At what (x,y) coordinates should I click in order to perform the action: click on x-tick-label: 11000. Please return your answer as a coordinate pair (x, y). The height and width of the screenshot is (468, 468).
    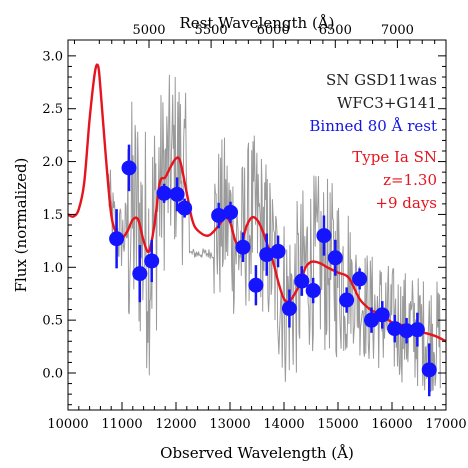
    Looking at the image, I should click on (121, 424).